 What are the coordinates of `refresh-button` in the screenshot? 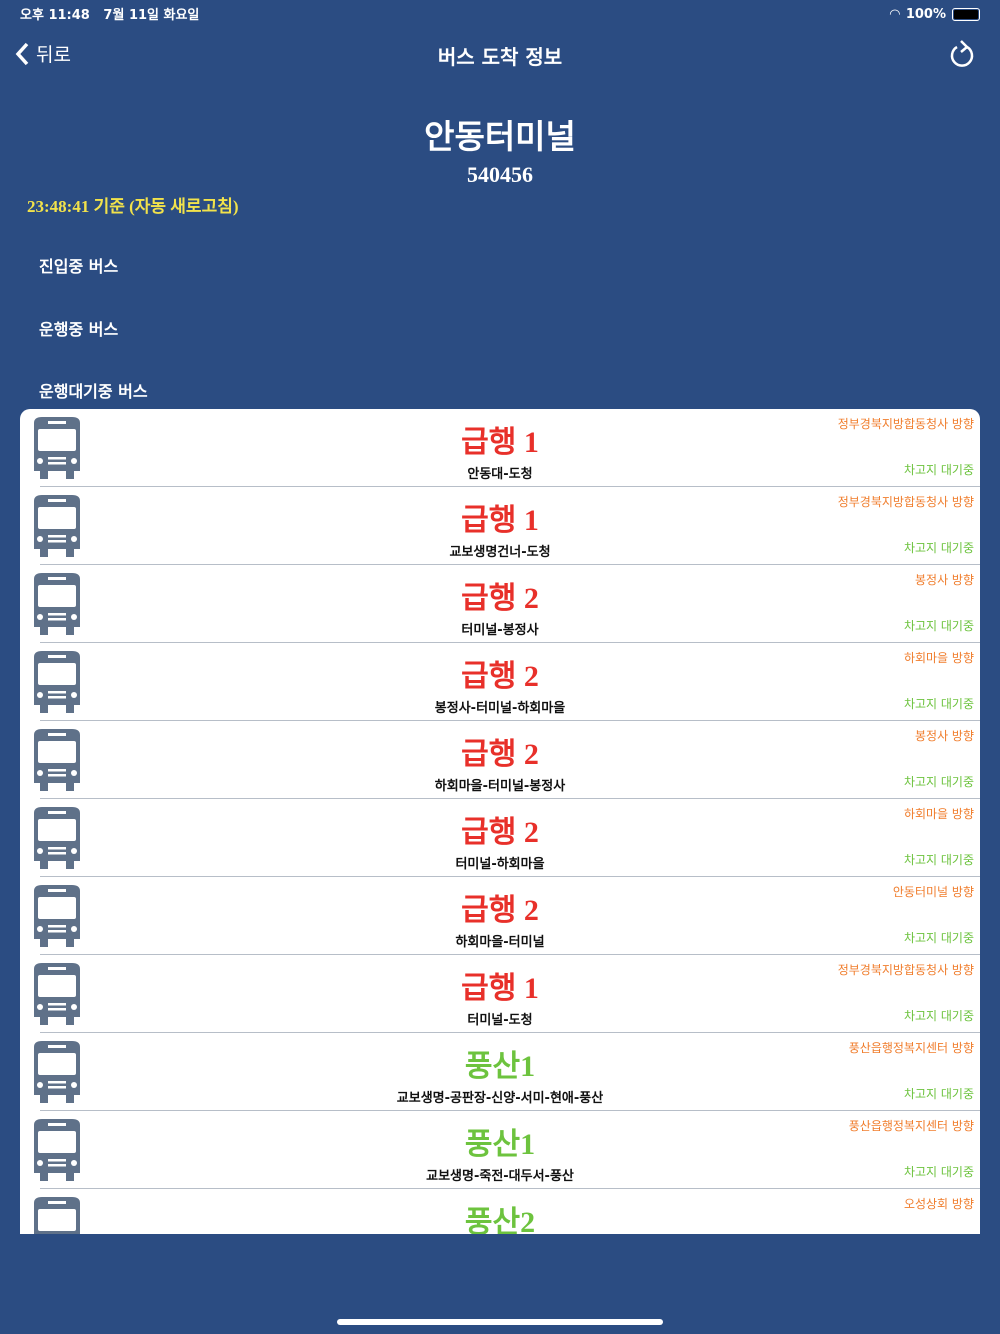 It's located at (962, 56).